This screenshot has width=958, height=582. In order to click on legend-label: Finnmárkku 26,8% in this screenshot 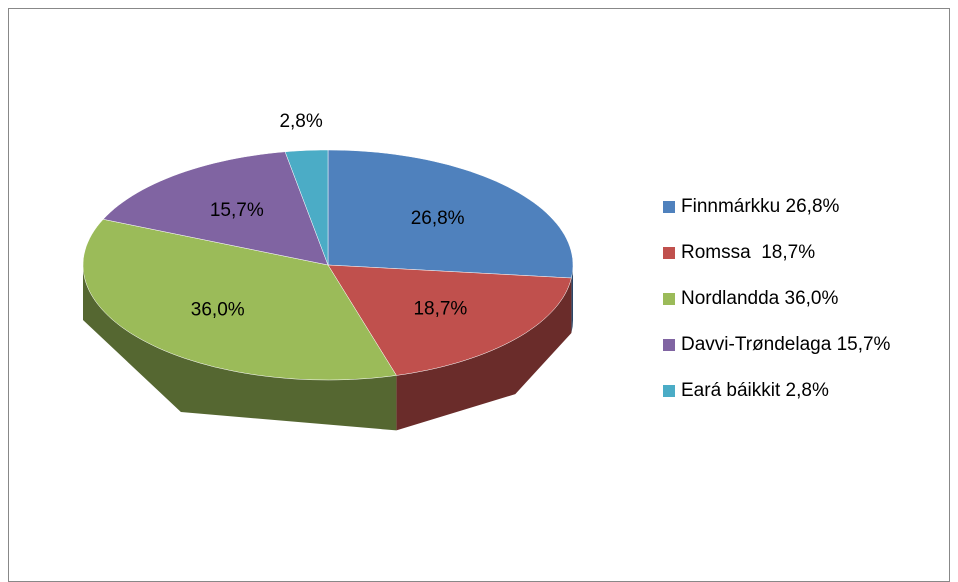, I will do `click(760, 206)`.